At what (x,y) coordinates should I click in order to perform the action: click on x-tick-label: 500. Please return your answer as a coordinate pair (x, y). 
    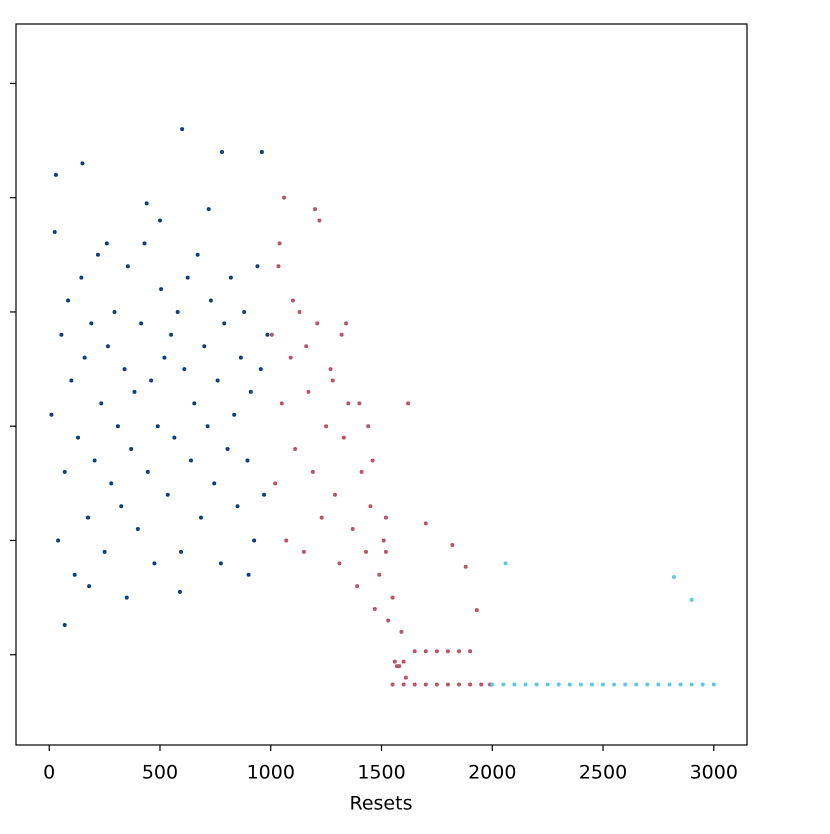
    Looking at the image, I should click on (160, 773).